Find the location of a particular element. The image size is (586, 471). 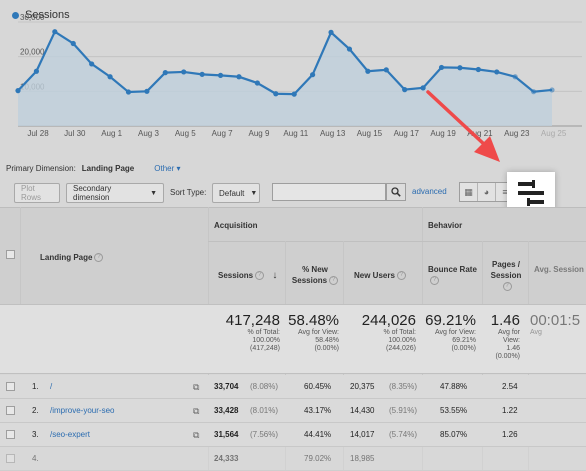

primary-dimension-value: Landing Page is located at coordinates (108, 168).